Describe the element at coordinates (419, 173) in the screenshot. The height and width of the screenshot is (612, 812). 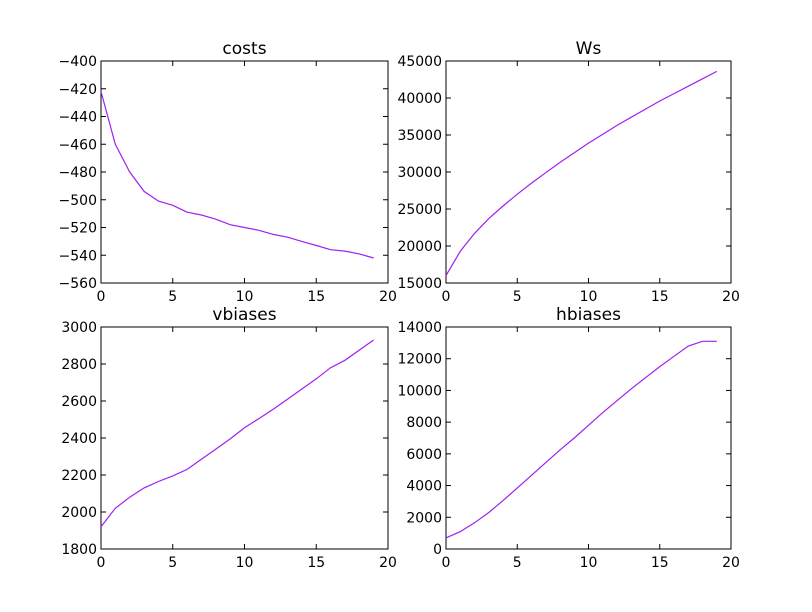
I see `y-tick-label-ws: 30000` at that location.